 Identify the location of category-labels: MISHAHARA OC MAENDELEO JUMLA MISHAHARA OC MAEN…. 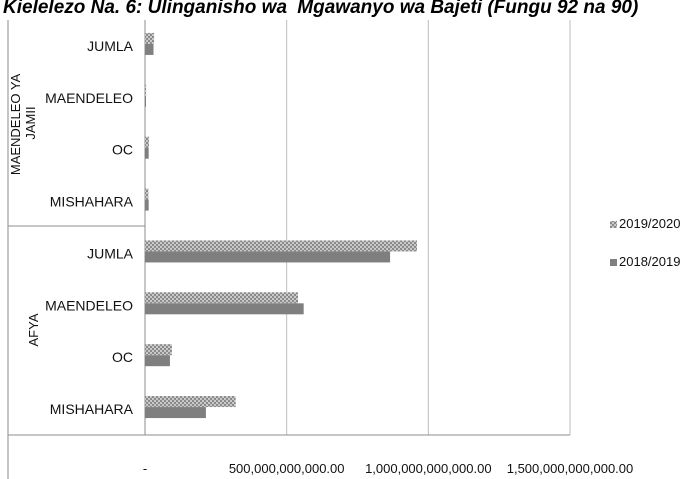
(89, 227).